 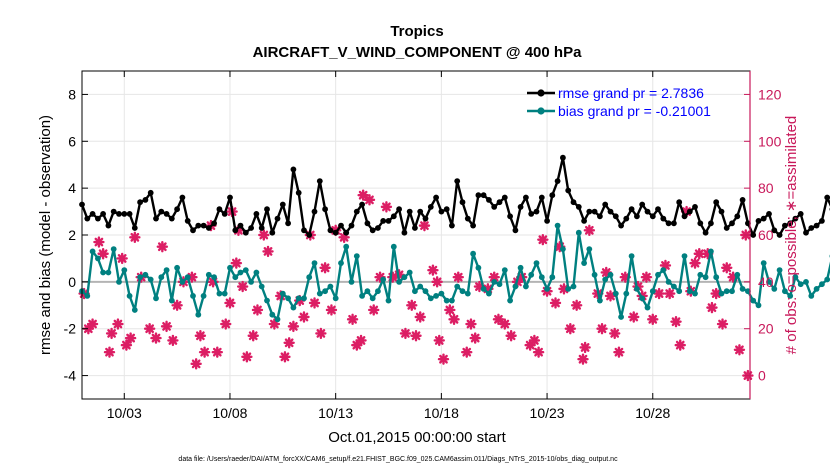 I want to click on y-axis-right: 0 20 40 60 80 100 120, so click(x=763, y=235).